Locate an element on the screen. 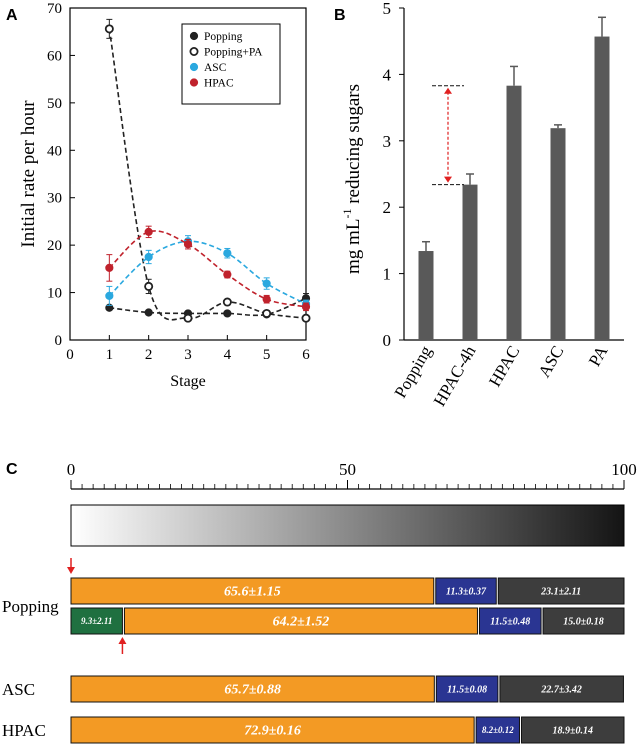 The image size is (638, 748). segment-label: 11.5±0.48 is located at coordinates (510, 621).